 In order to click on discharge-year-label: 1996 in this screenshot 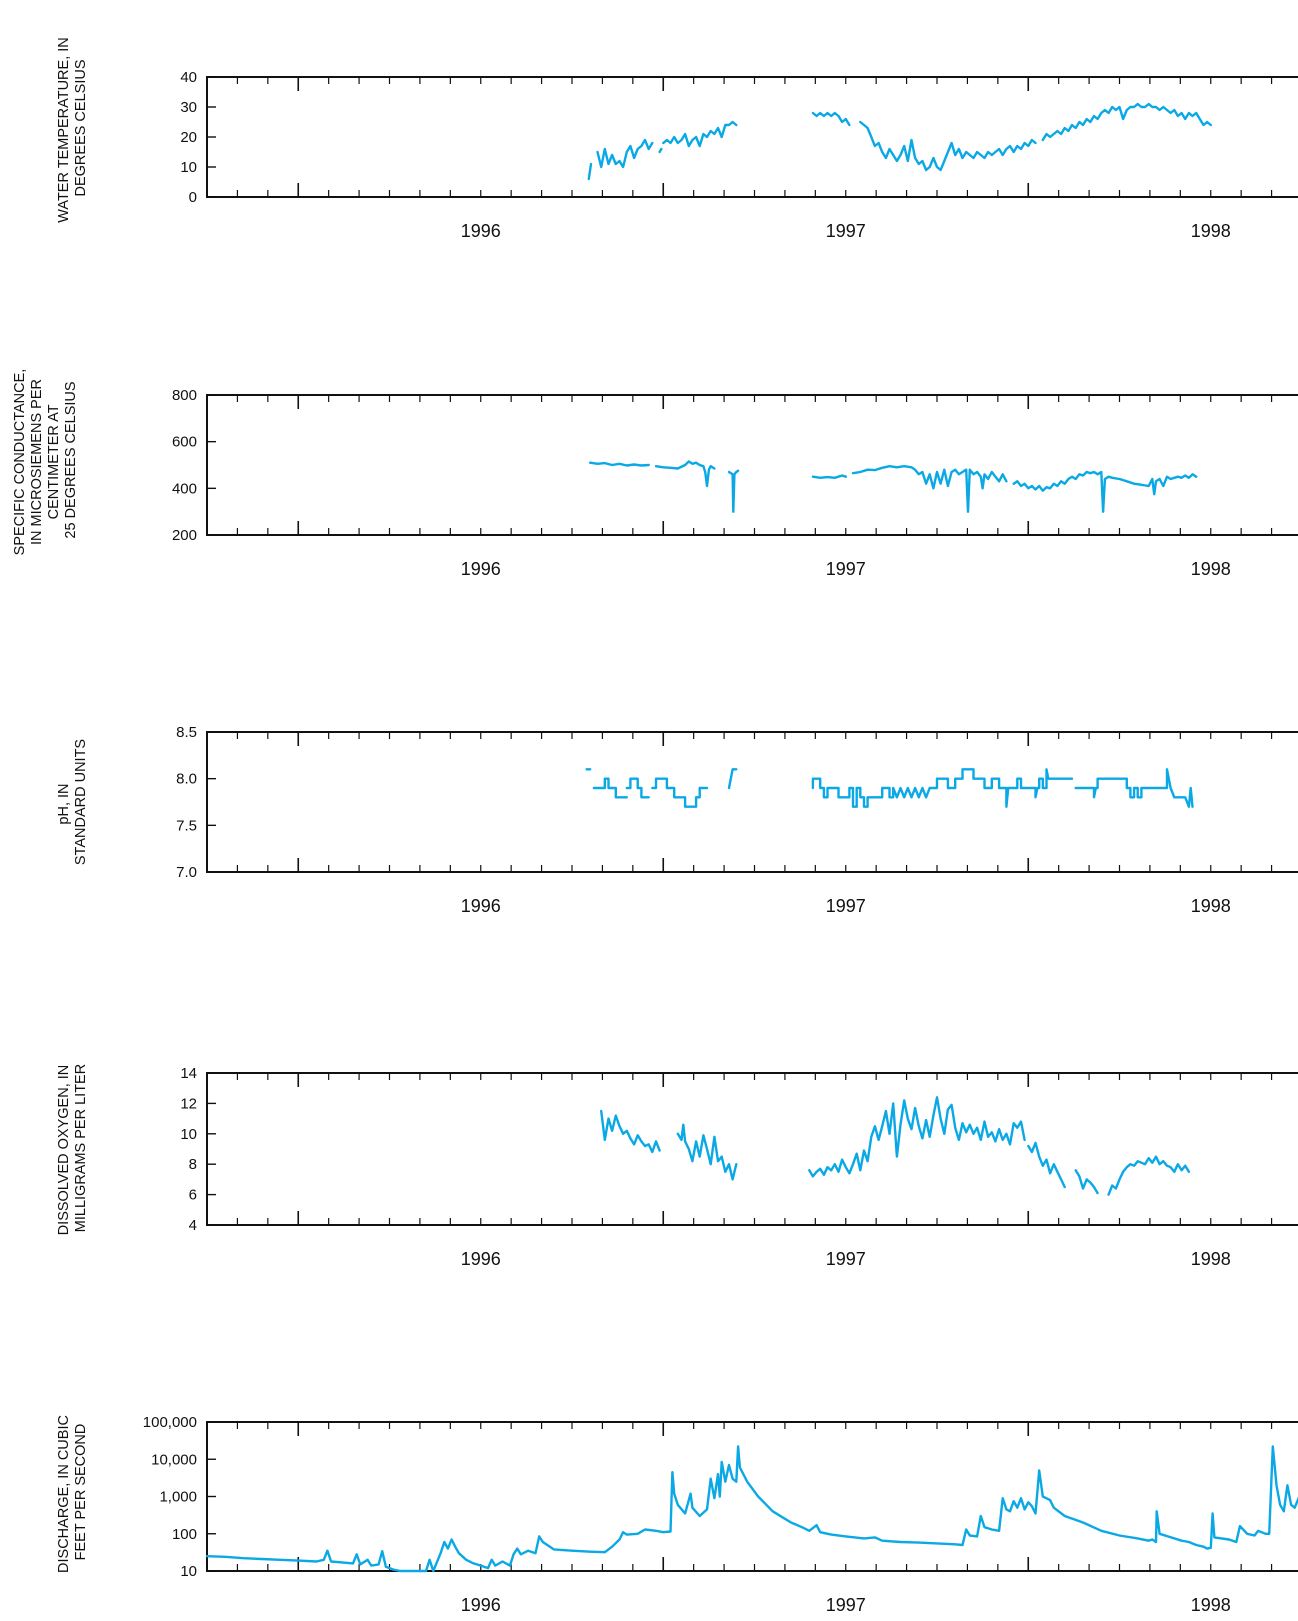, I will do `click(481, 1605)`.